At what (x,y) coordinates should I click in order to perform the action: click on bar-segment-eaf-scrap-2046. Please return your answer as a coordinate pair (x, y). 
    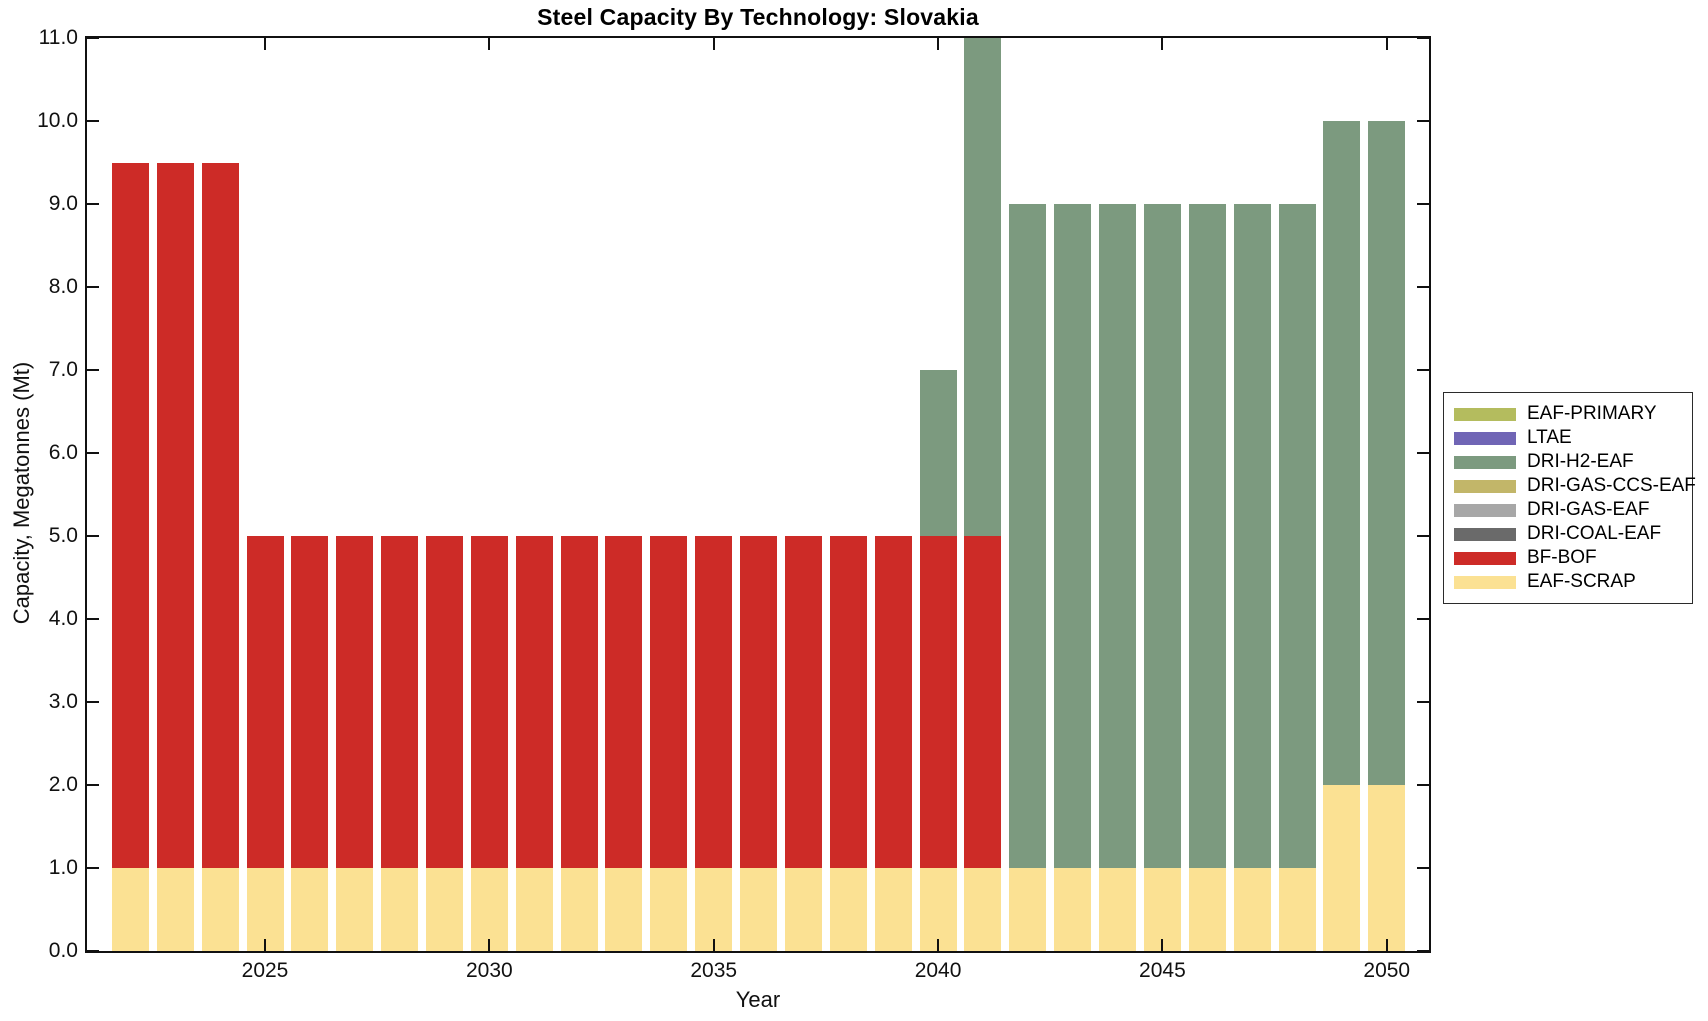
    Looking at the image, I should click on (1207, 909).